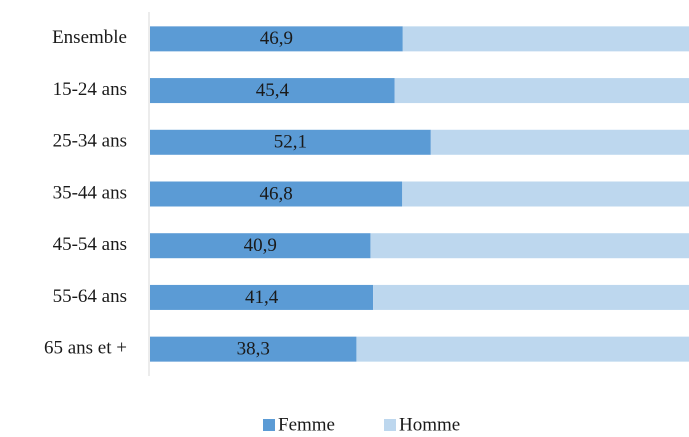 This screenshot has height=437, width=689. I want to click on category-label: 55-64 ans, so click(90, 296).